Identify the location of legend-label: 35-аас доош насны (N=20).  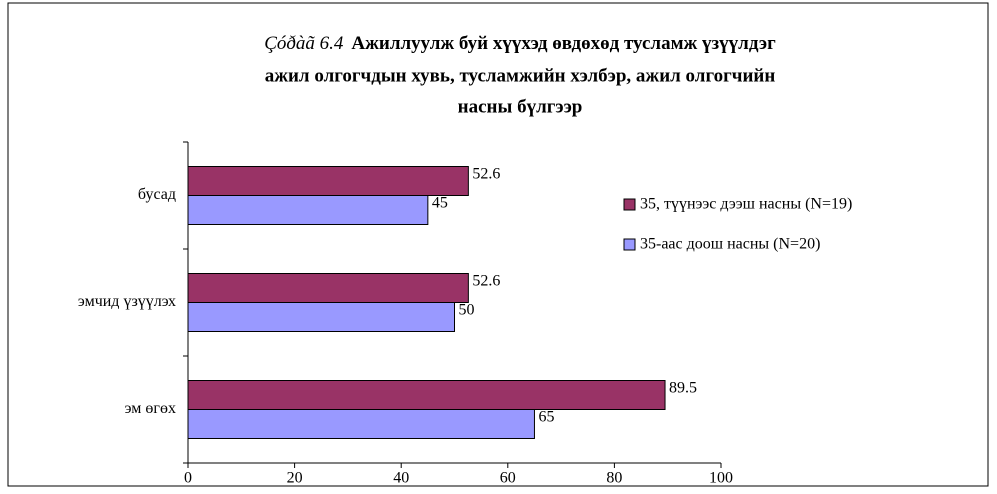
(730, 244).